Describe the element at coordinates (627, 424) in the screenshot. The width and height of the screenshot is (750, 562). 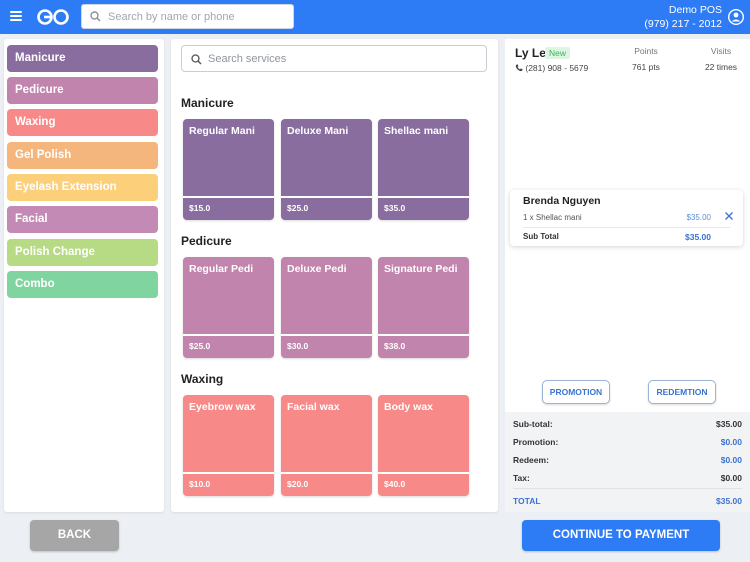
I see `totals-row-subtotal: Sub-total: $35.00` at that location.